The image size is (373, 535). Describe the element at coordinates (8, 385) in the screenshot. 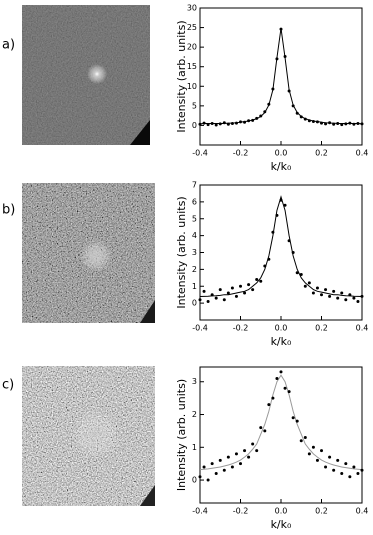

I see `panel-label: c)` at that location.